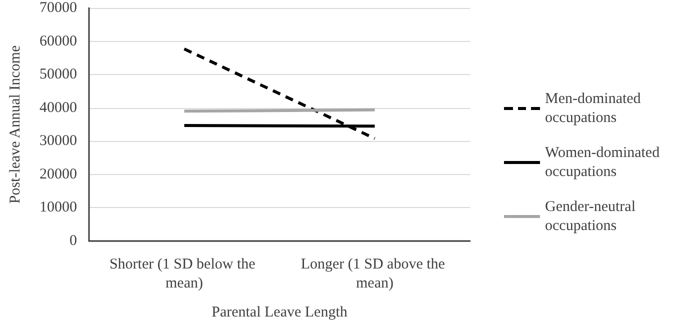  Describe the element at coordinates (73, 241) in the screenshot. I see `y-tick-label: 0` at that location.